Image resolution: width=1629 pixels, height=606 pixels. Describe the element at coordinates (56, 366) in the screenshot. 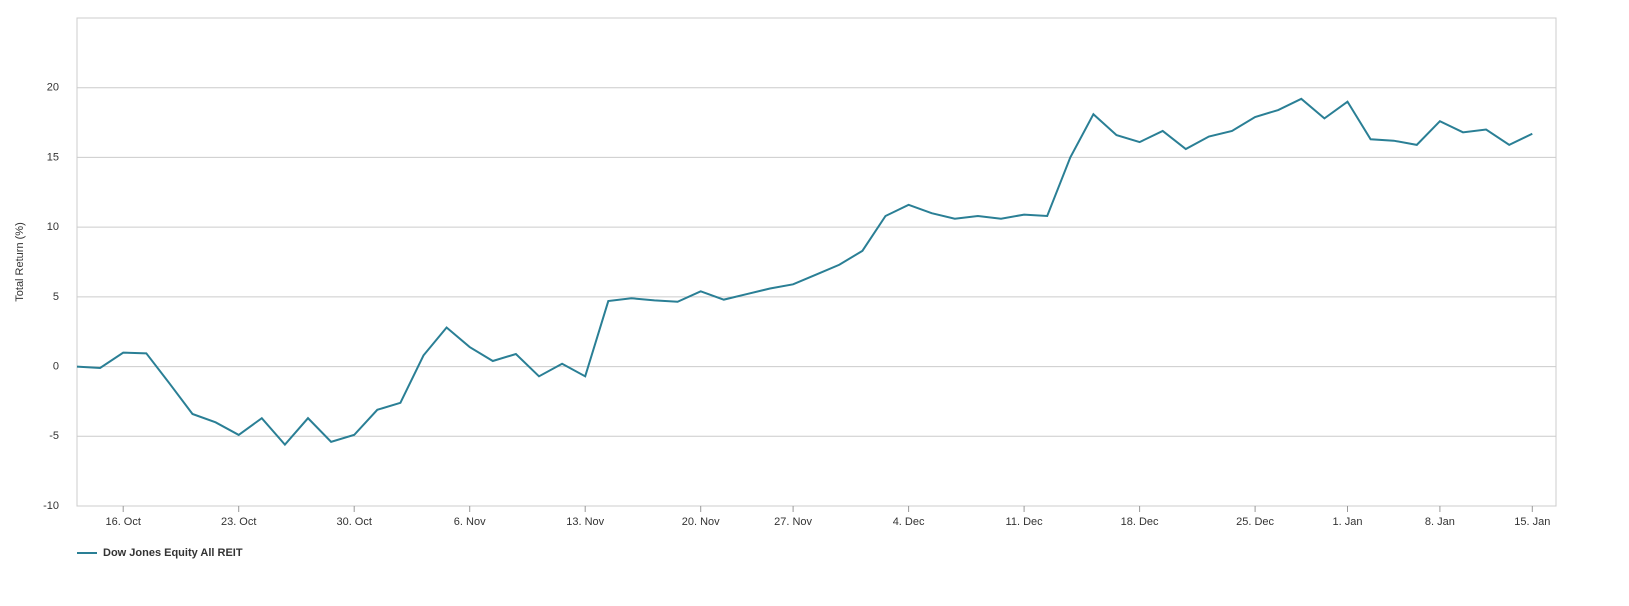

I see `y-tick-label: 0` at that location.